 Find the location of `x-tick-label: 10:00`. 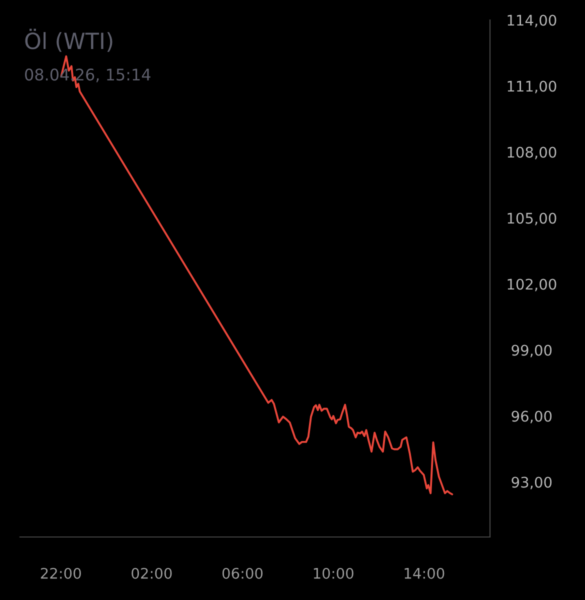

x-tick-label: 10:00 is located at coordinates (334, 573).